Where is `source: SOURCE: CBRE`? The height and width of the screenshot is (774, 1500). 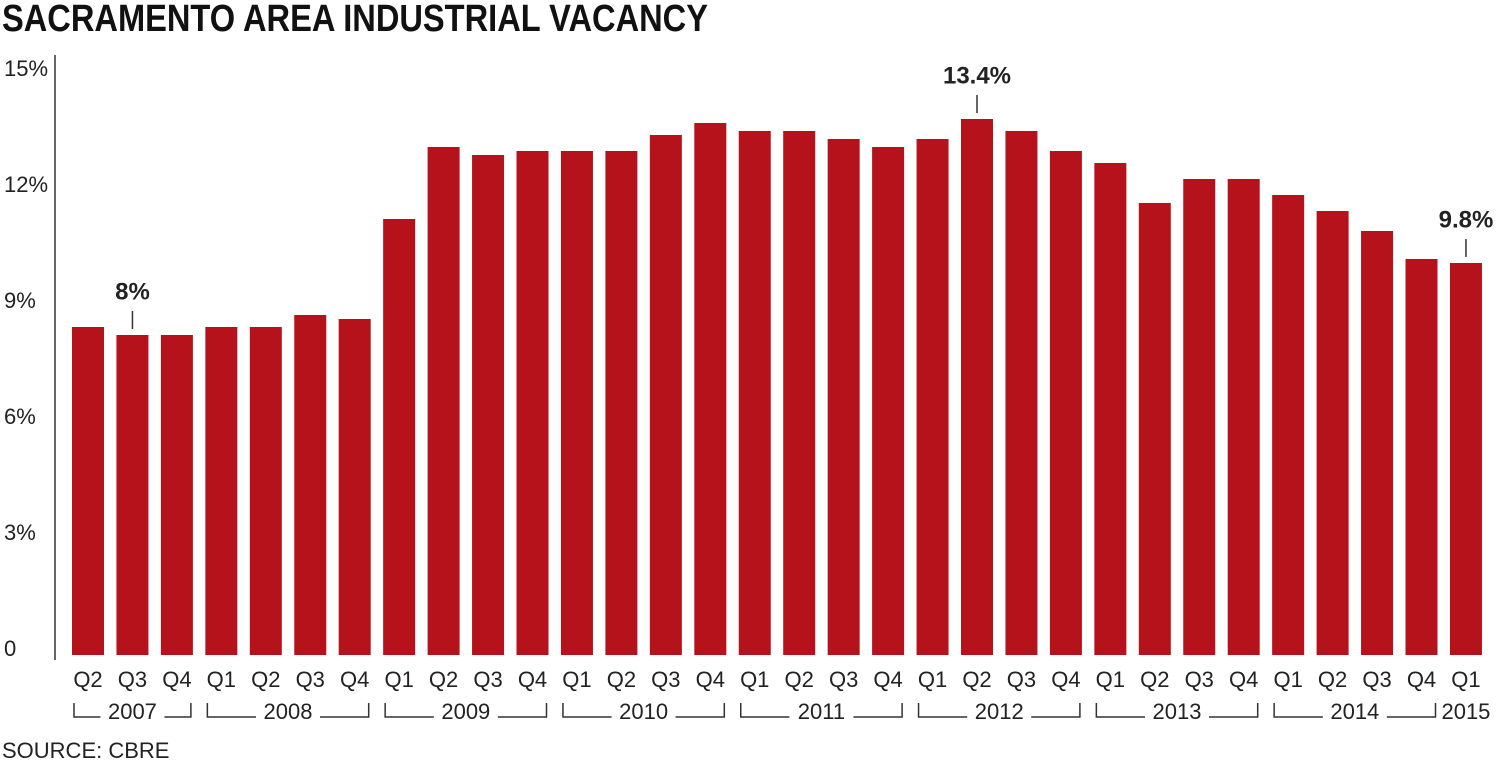
source: SOURCE: CBRE is located at coordinates (85, 750).